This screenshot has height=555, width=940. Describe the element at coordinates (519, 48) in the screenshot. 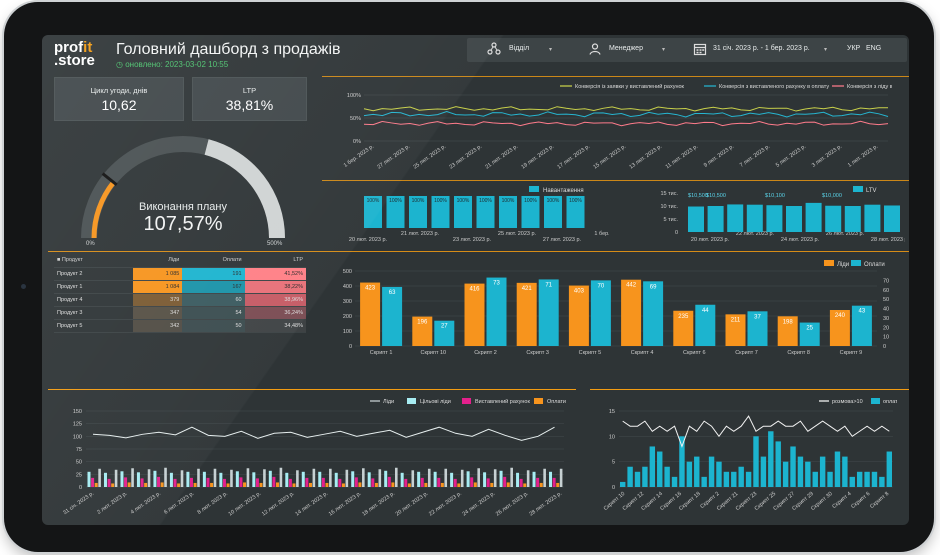

I see `department-filter: Відділ` at that location.